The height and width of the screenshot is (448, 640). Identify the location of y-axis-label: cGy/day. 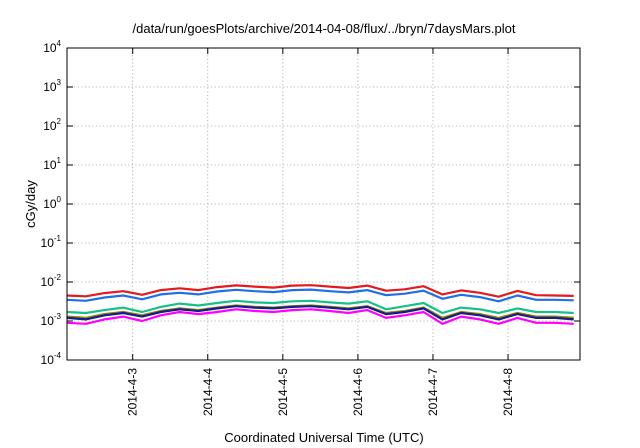
(30, 204).